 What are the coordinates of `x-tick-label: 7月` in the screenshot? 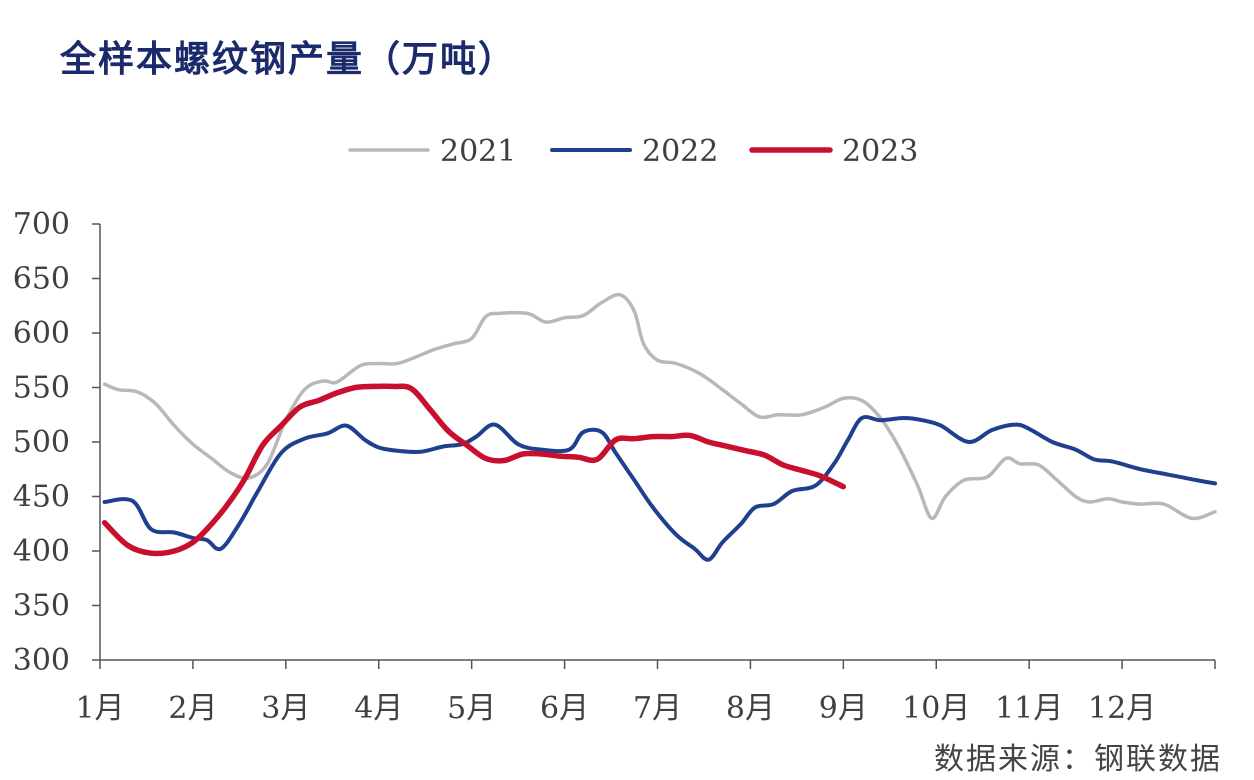 It's located at (657, 708).